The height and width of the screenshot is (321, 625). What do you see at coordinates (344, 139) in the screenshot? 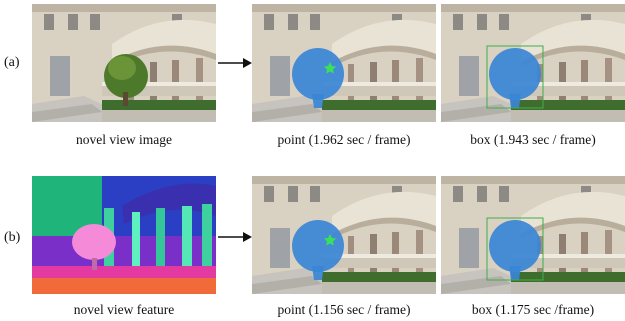
I see `caption-point-a: point (1.962 sec / frame)` at bounding box center [344, 139].